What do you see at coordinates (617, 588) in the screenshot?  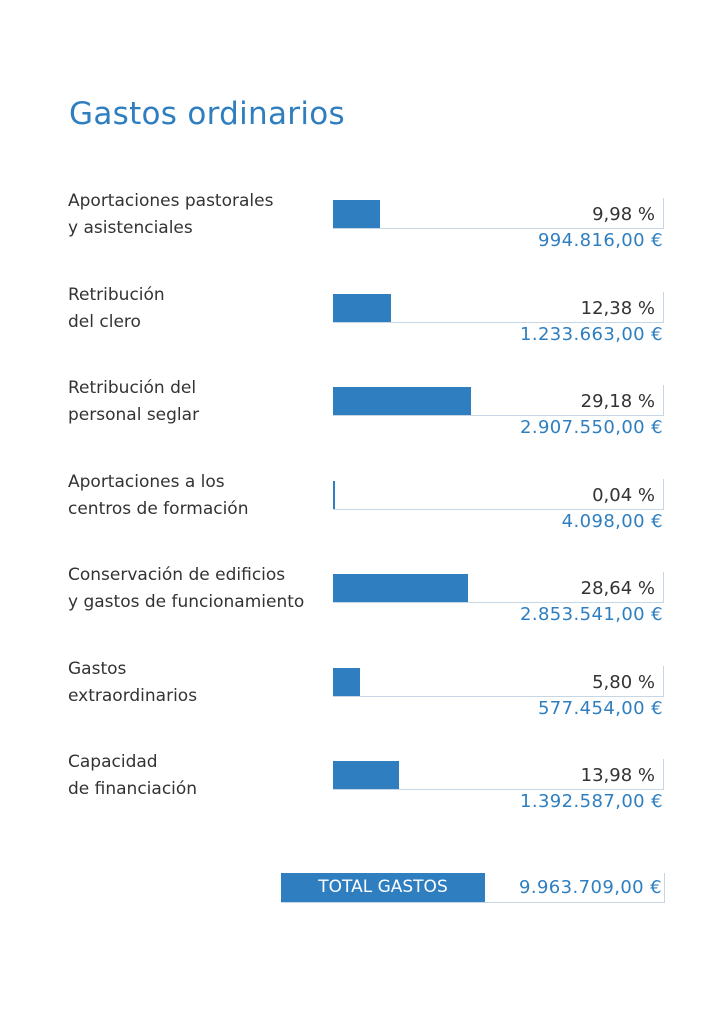 I see `percentage-label: 28,64 %` at bounding box center [617, 588].